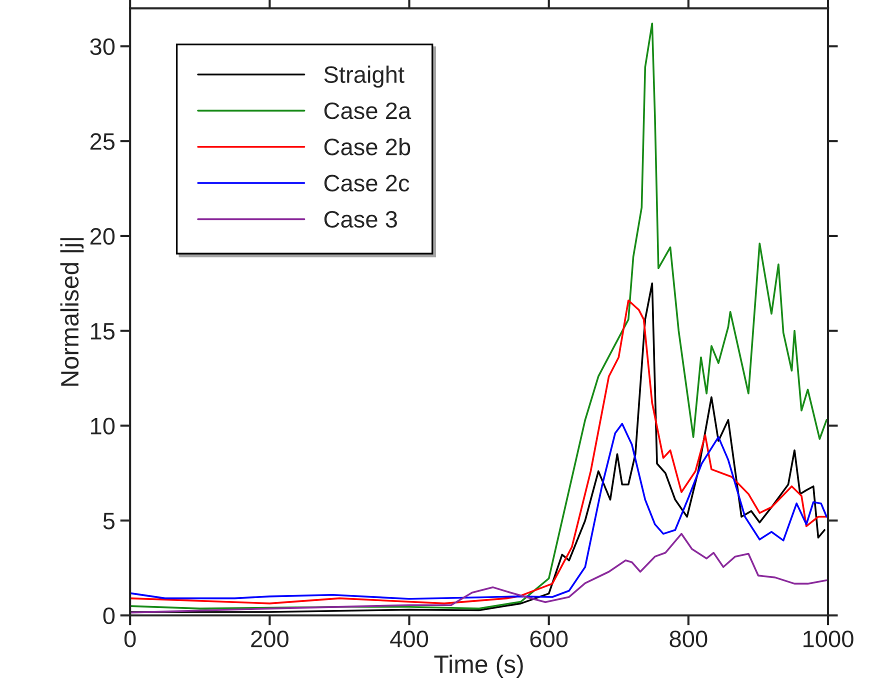 The width and height of the screenshot is (879, 693). Describe the element at coordinates (829, 639) in the screenshot. I see `x-tick-label: 1000` at that location.